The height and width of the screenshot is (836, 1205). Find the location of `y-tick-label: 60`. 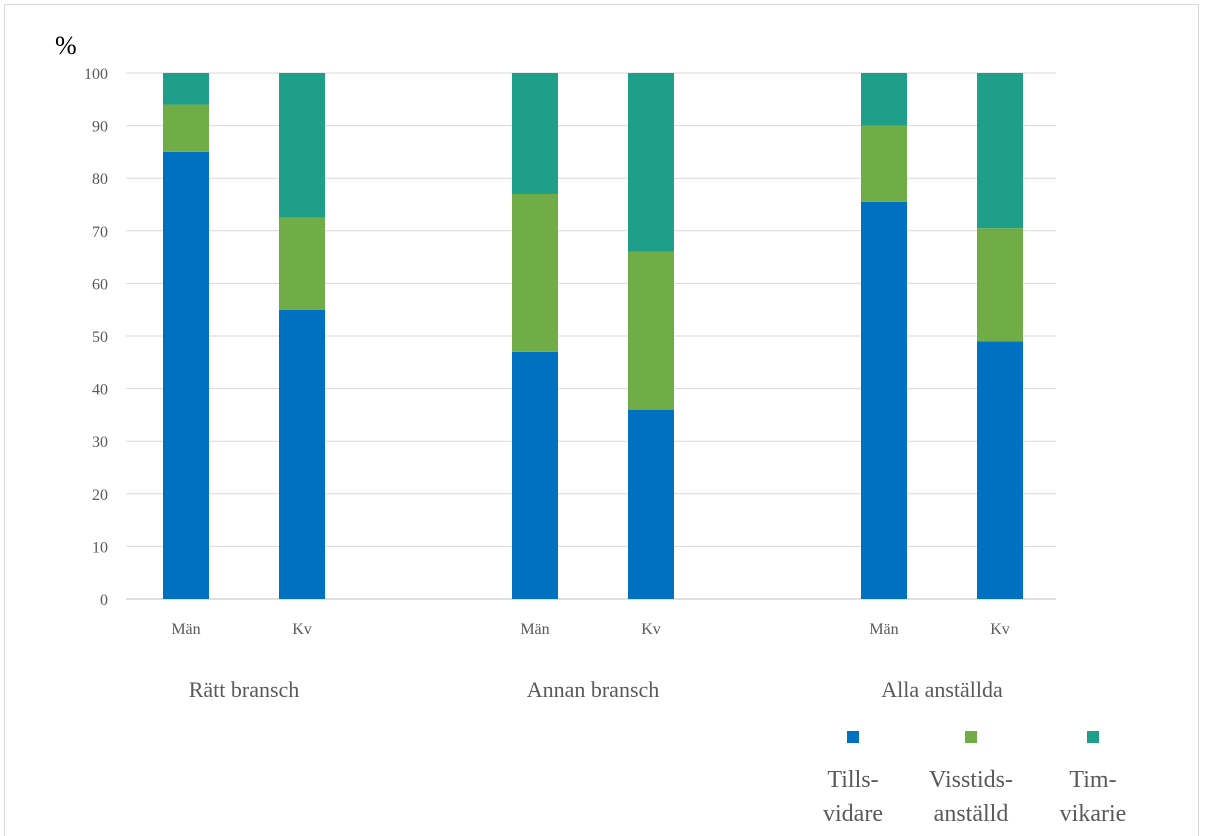

y-tick-label: 60 is located at coordinates (100, 284).